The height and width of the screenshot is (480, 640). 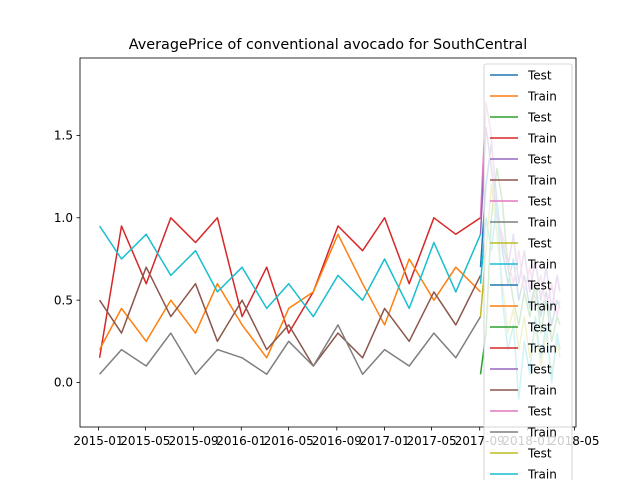 I want to click on y-tick-label: 1.5, so click(x=63, y=136).